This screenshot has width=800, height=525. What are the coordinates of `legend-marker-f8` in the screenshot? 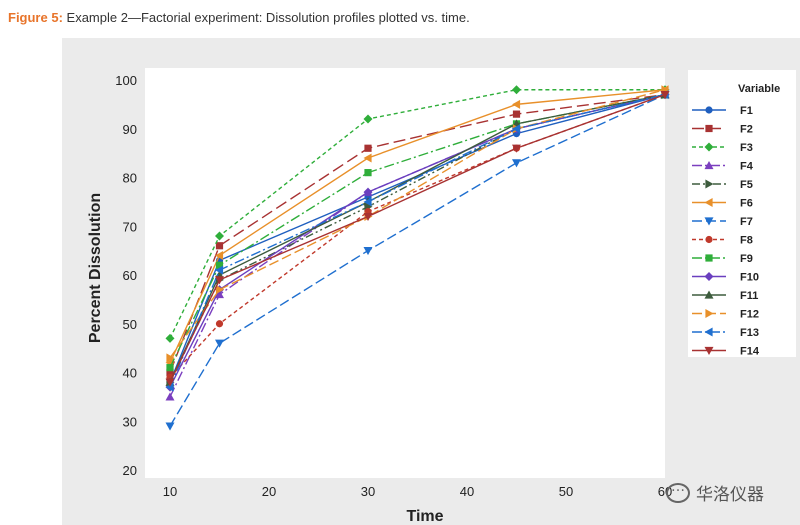 It's located at (709, 239).